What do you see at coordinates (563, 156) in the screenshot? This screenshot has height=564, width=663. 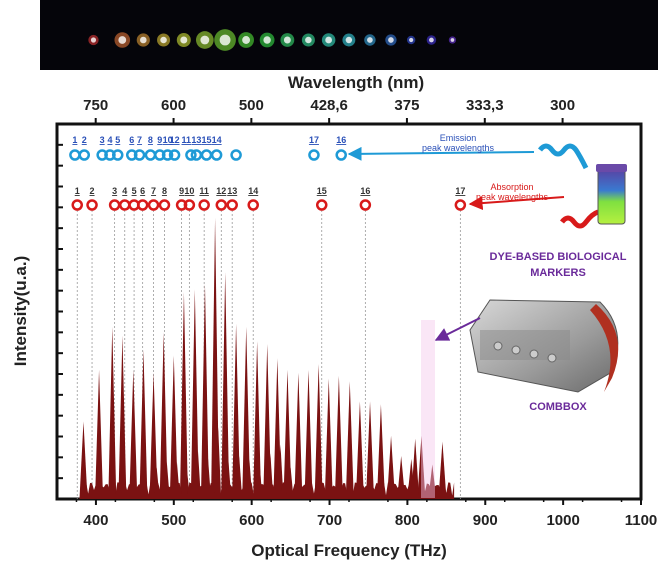 I see `emission-wave-icon` at bounding box center [563, 156].